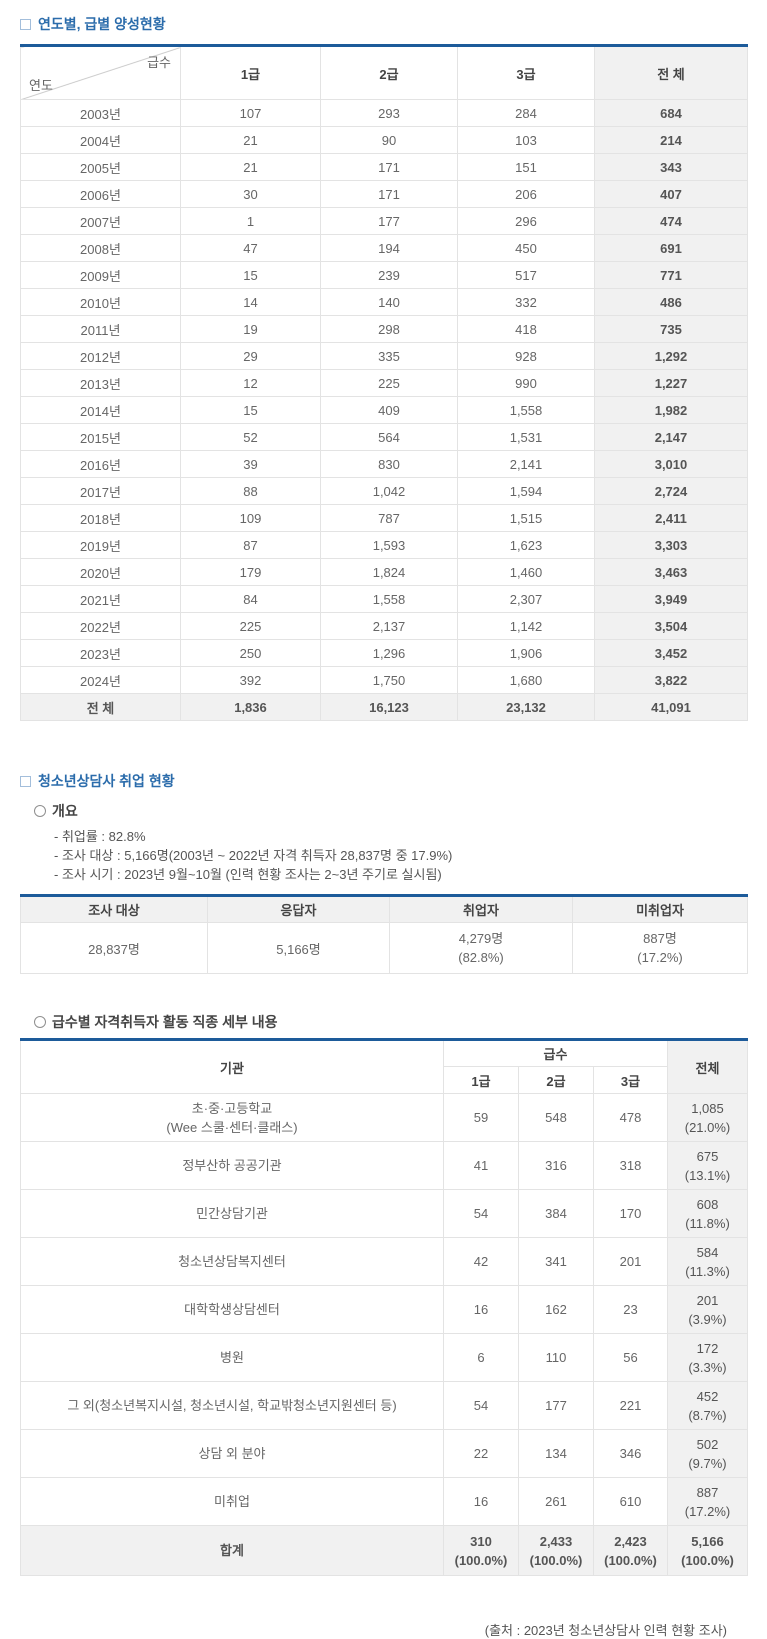 The width and height of the screenshot is (767, 1639). I want to click on cell-total: 1,292, so click(671, 356).